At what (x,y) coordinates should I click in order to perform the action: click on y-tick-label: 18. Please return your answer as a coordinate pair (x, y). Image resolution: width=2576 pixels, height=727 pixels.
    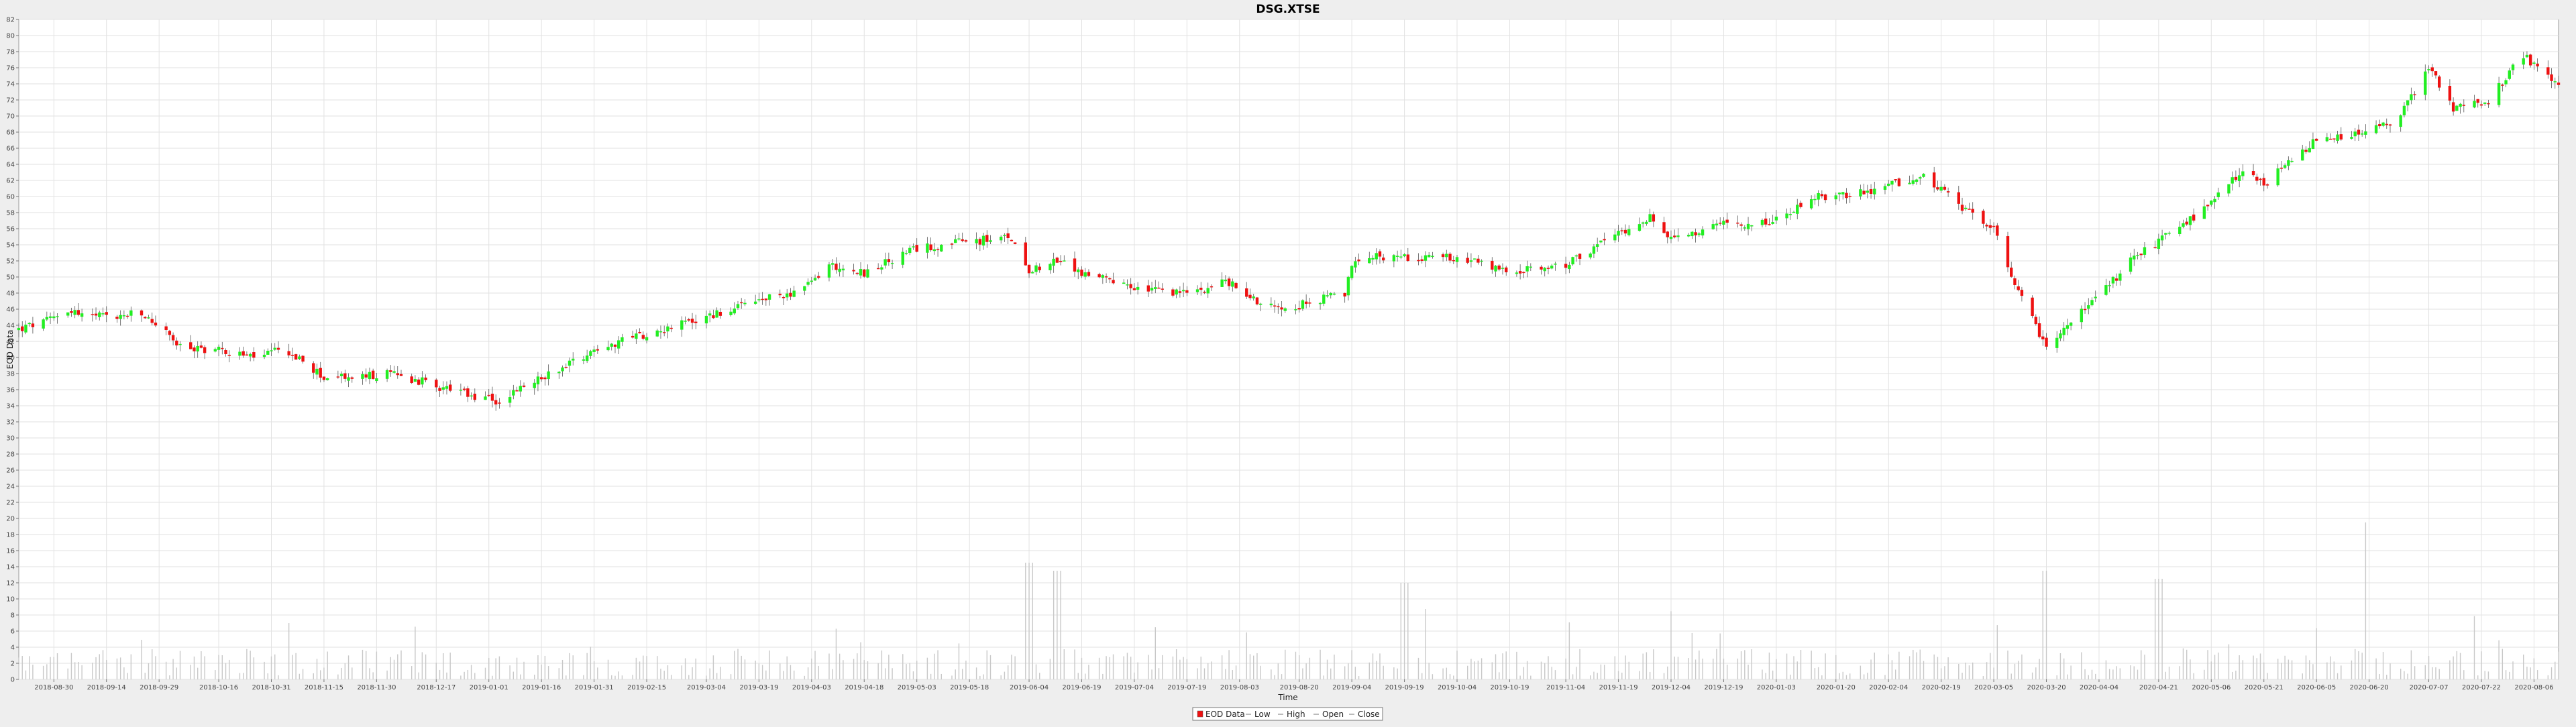
    Looking at the image, I should click on (10, 535).